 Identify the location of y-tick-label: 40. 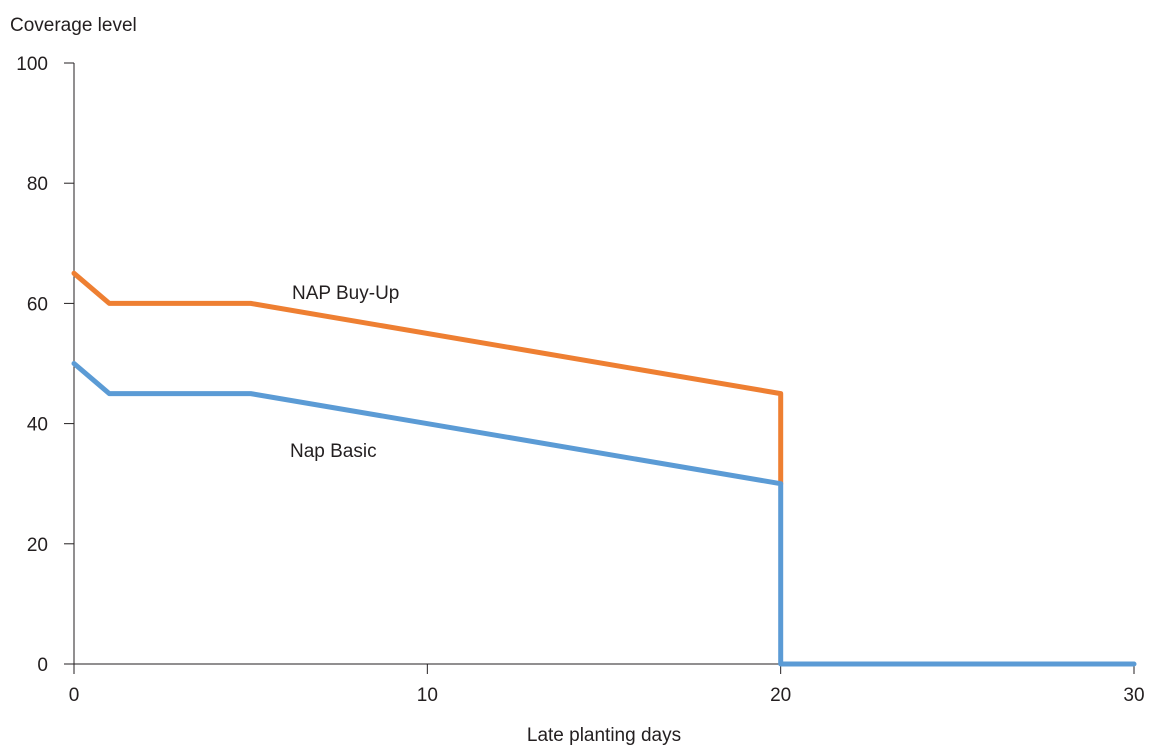
(37, 425).